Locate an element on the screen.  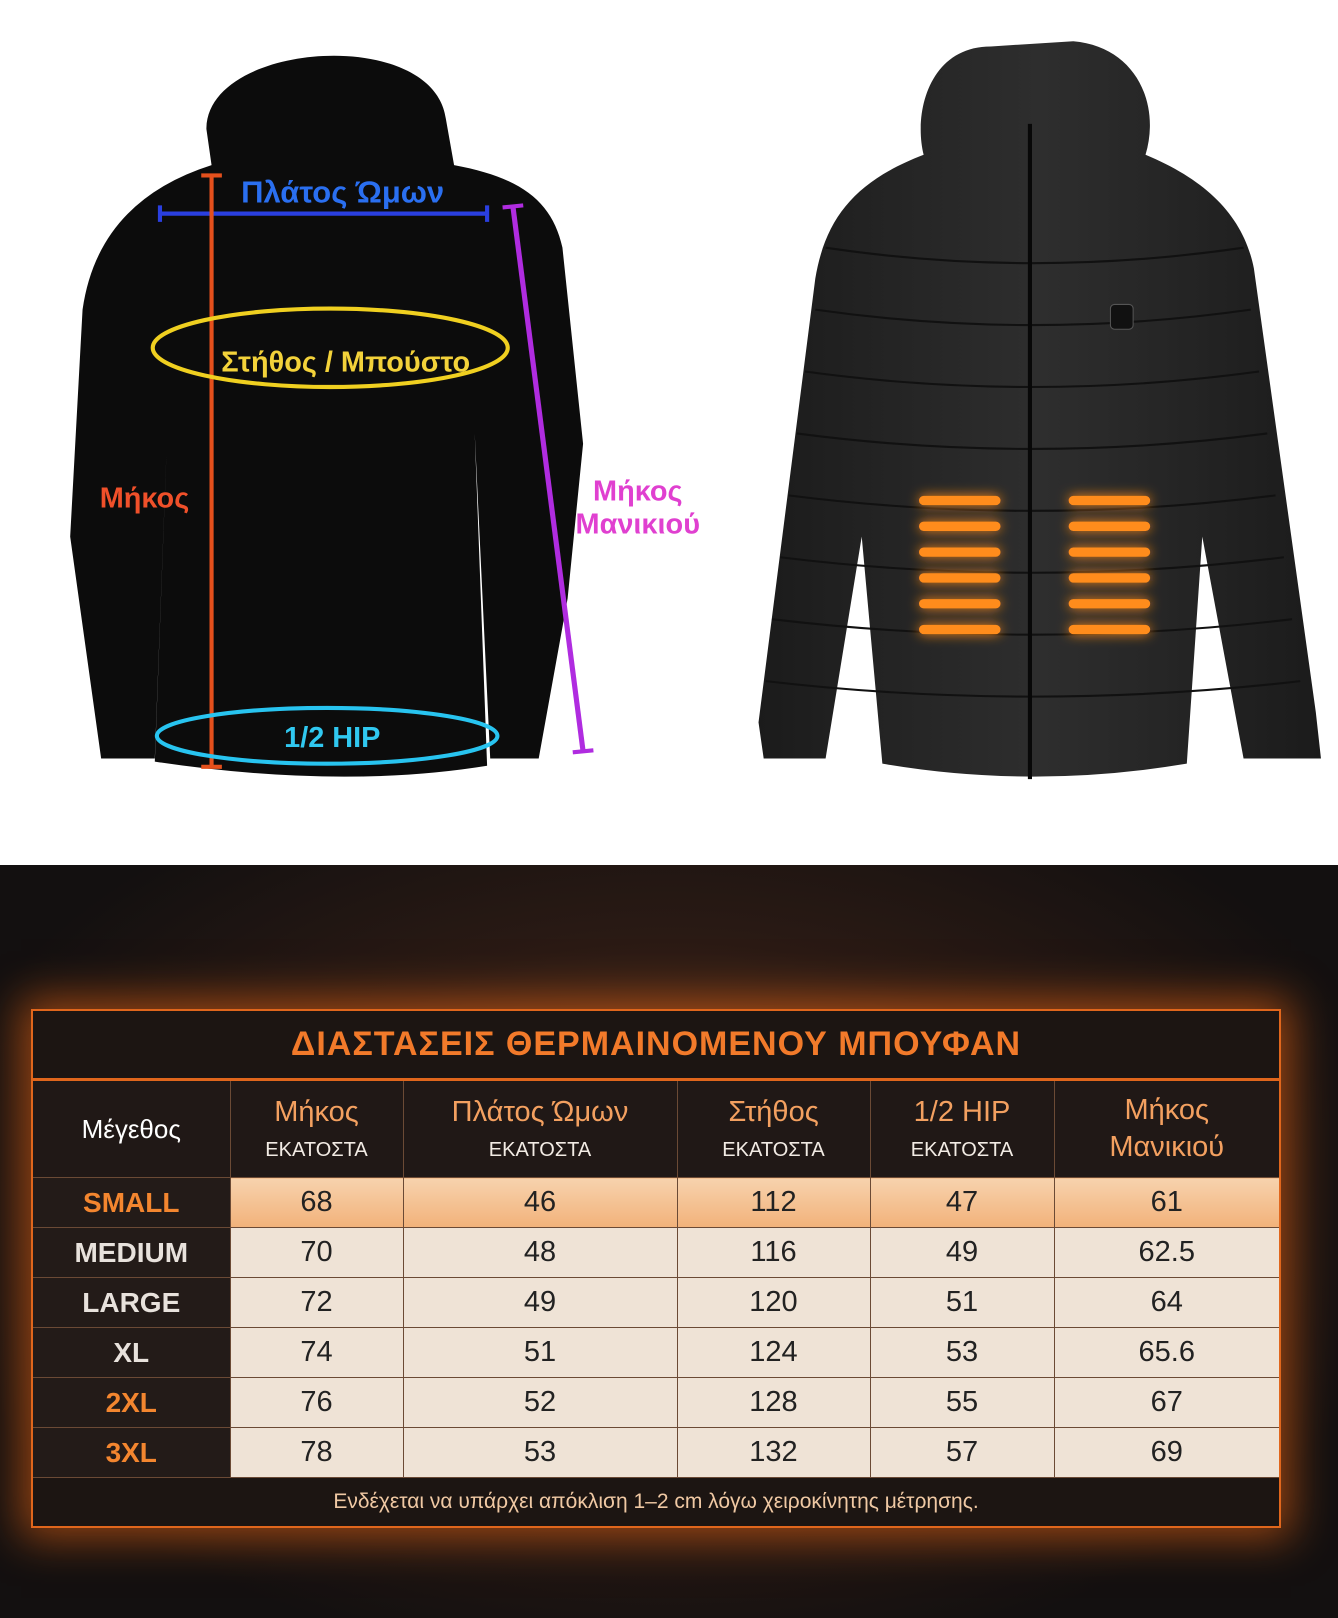
header-cell: Πλάτος Ώμων ΕΚΑΤΟΣΤΑ is located at coordinates (540, 1128).